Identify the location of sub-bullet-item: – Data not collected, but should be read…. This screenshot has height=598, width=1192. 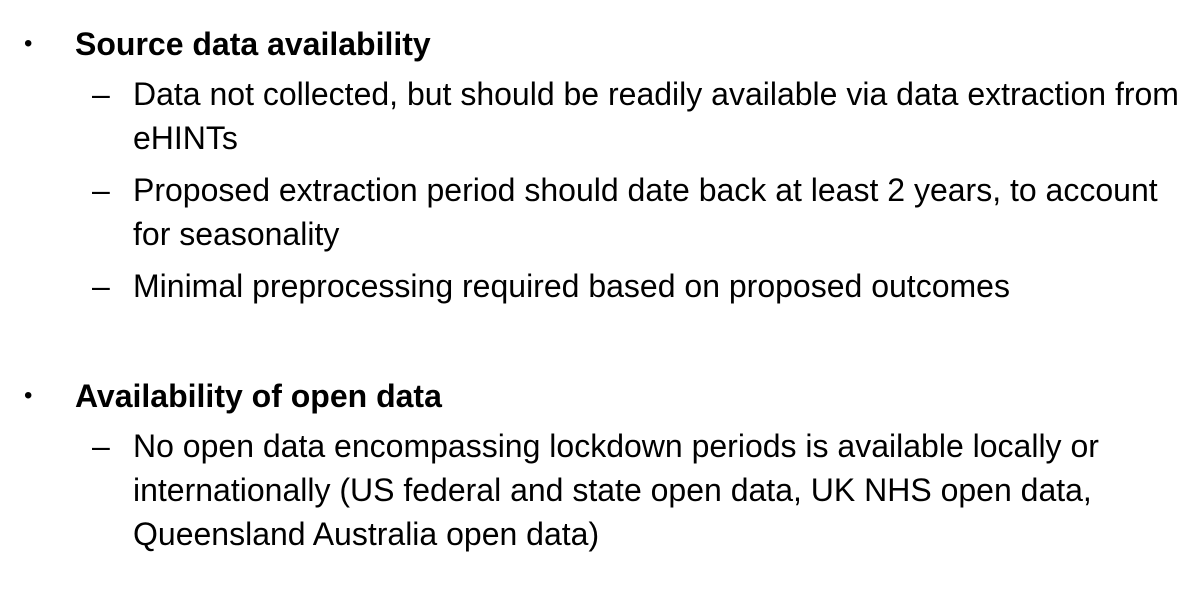
(596, 116).